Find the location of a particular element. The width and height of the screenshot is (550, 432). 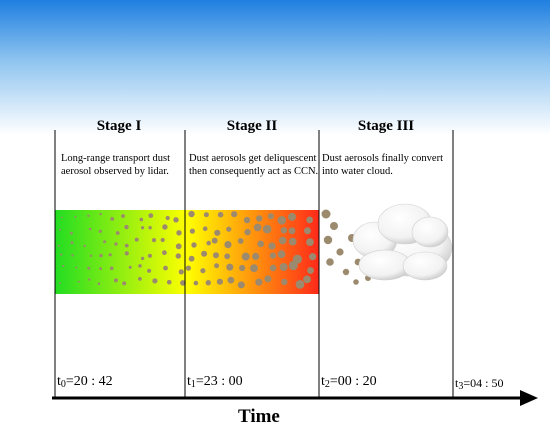

stage-1-description-line-2: aerosol observed by lidar. is located at coordinates (115, 171).